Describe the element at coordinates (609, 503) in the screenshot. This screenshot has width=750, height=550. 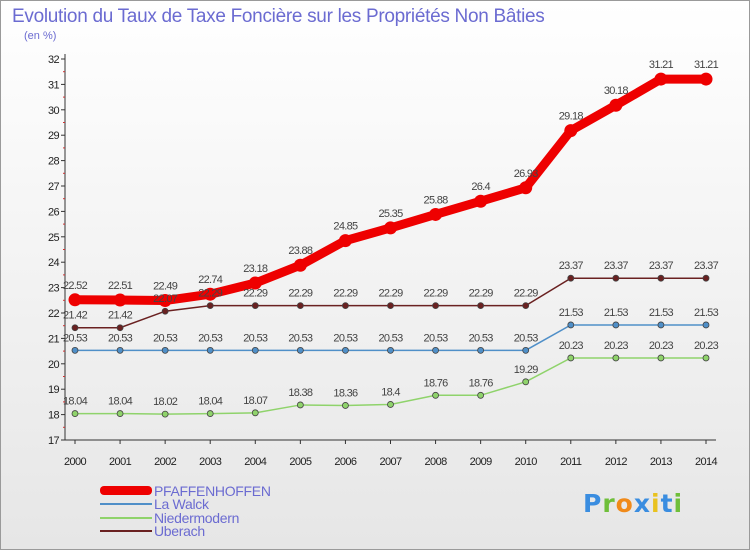
I see `logo-letter: r` at that location.